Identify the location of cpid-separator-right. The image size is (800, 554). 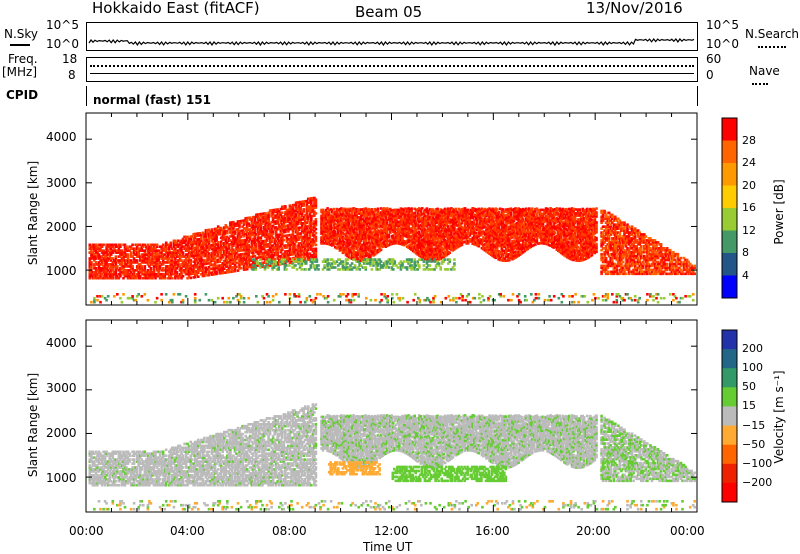
(697, 96).